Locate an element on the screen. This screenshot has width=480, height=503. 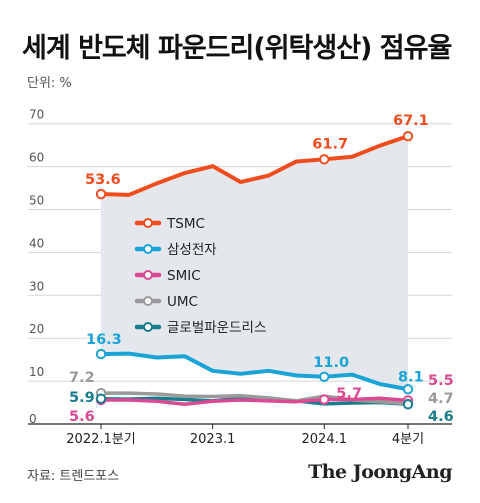
data-label: 5.6 is located at coordinates (82, 417).